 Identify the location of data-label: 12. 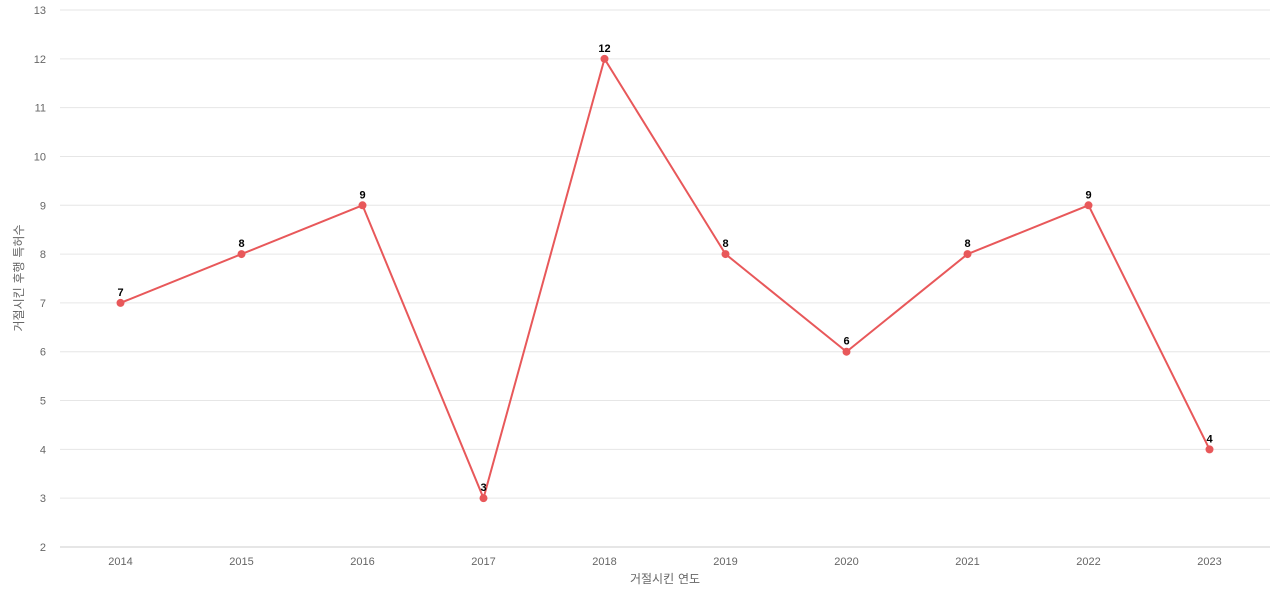
(604, 49).